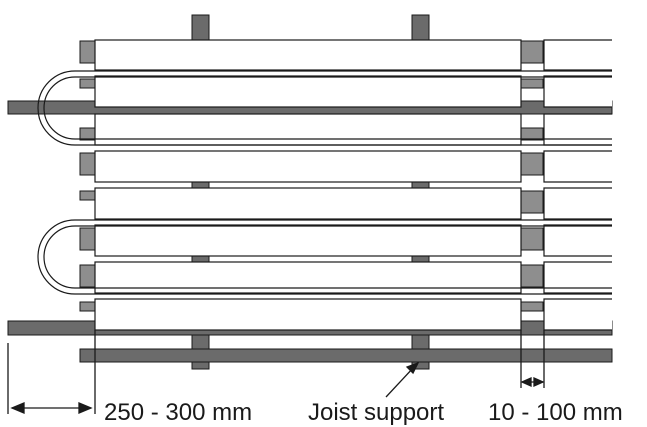 Image resolution: width=647 pixels, height=427 pixels. What do you see at coordinates (420, 27) in the screenshot?
I see `joist-post-right-top` at bounding box center [420, 27].